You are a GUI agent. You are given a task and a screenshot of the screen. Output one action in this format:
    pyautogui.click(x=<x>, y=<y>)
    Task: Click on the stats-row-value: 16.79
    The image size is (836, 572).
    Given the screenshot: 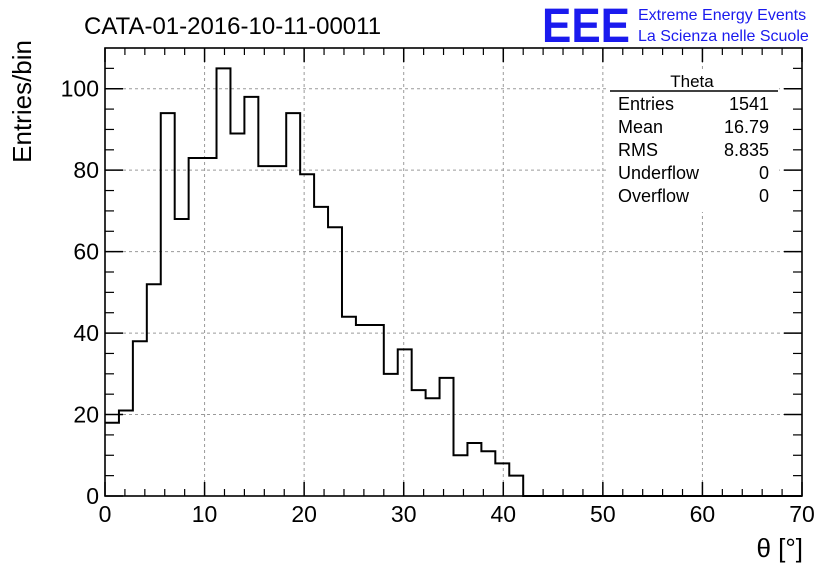 What is the action you would take?
    pyautogui.click(x=746, y=127)
    